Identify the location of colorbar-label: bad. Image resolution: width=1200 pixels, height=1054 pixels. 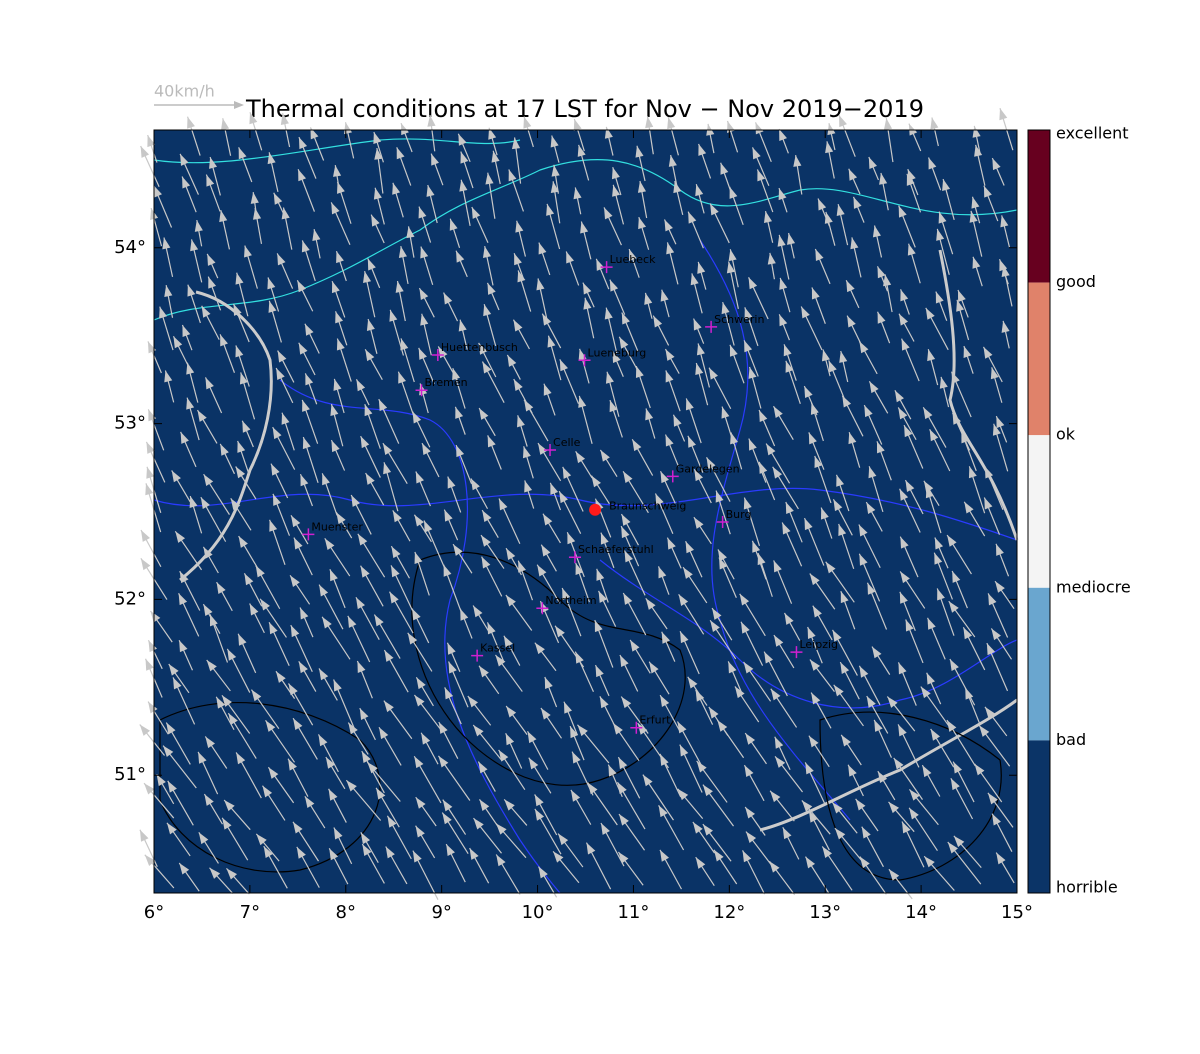
(1071, 739).